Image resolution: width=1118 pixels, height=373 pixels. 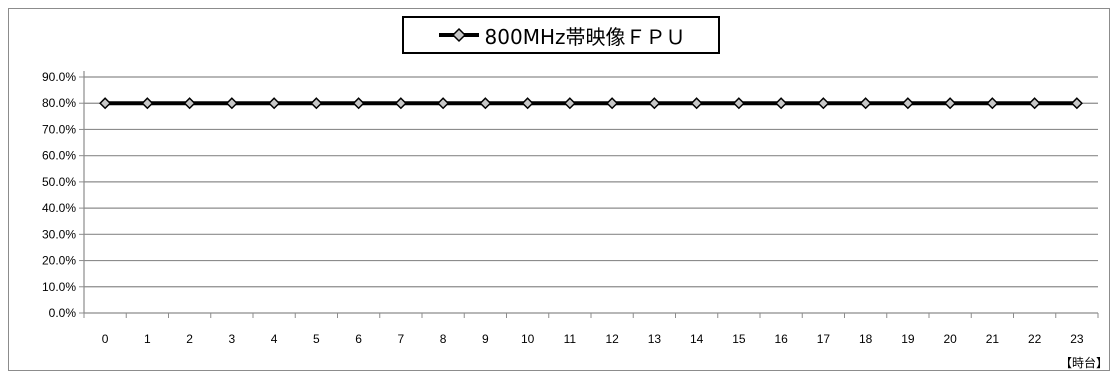 I want to click on x-tick-label: 23, so click(x=1077, y=339).